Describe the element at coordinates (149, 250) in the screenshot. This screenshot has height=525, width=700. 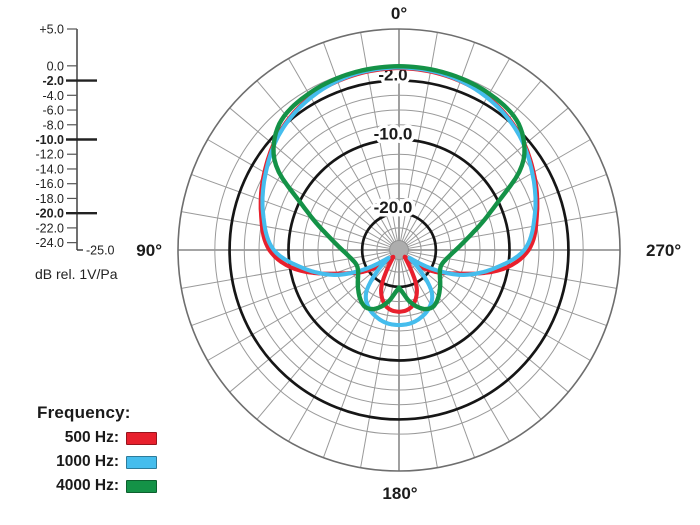
I see `angle-label-90: 90°` at that location.